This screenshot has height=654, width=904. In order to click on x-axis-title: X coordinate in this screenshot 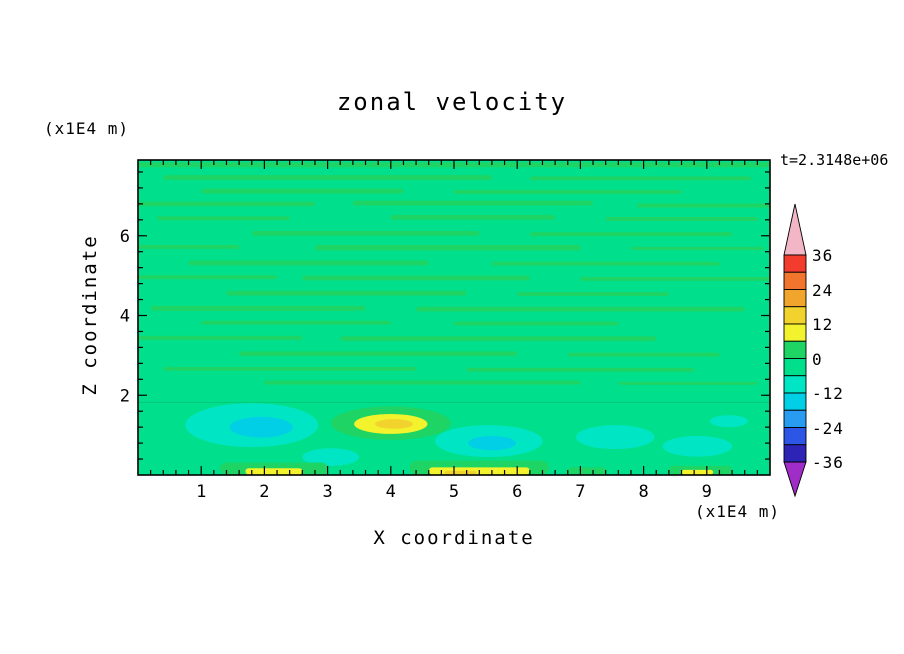, I will do `click(454, 538)`.